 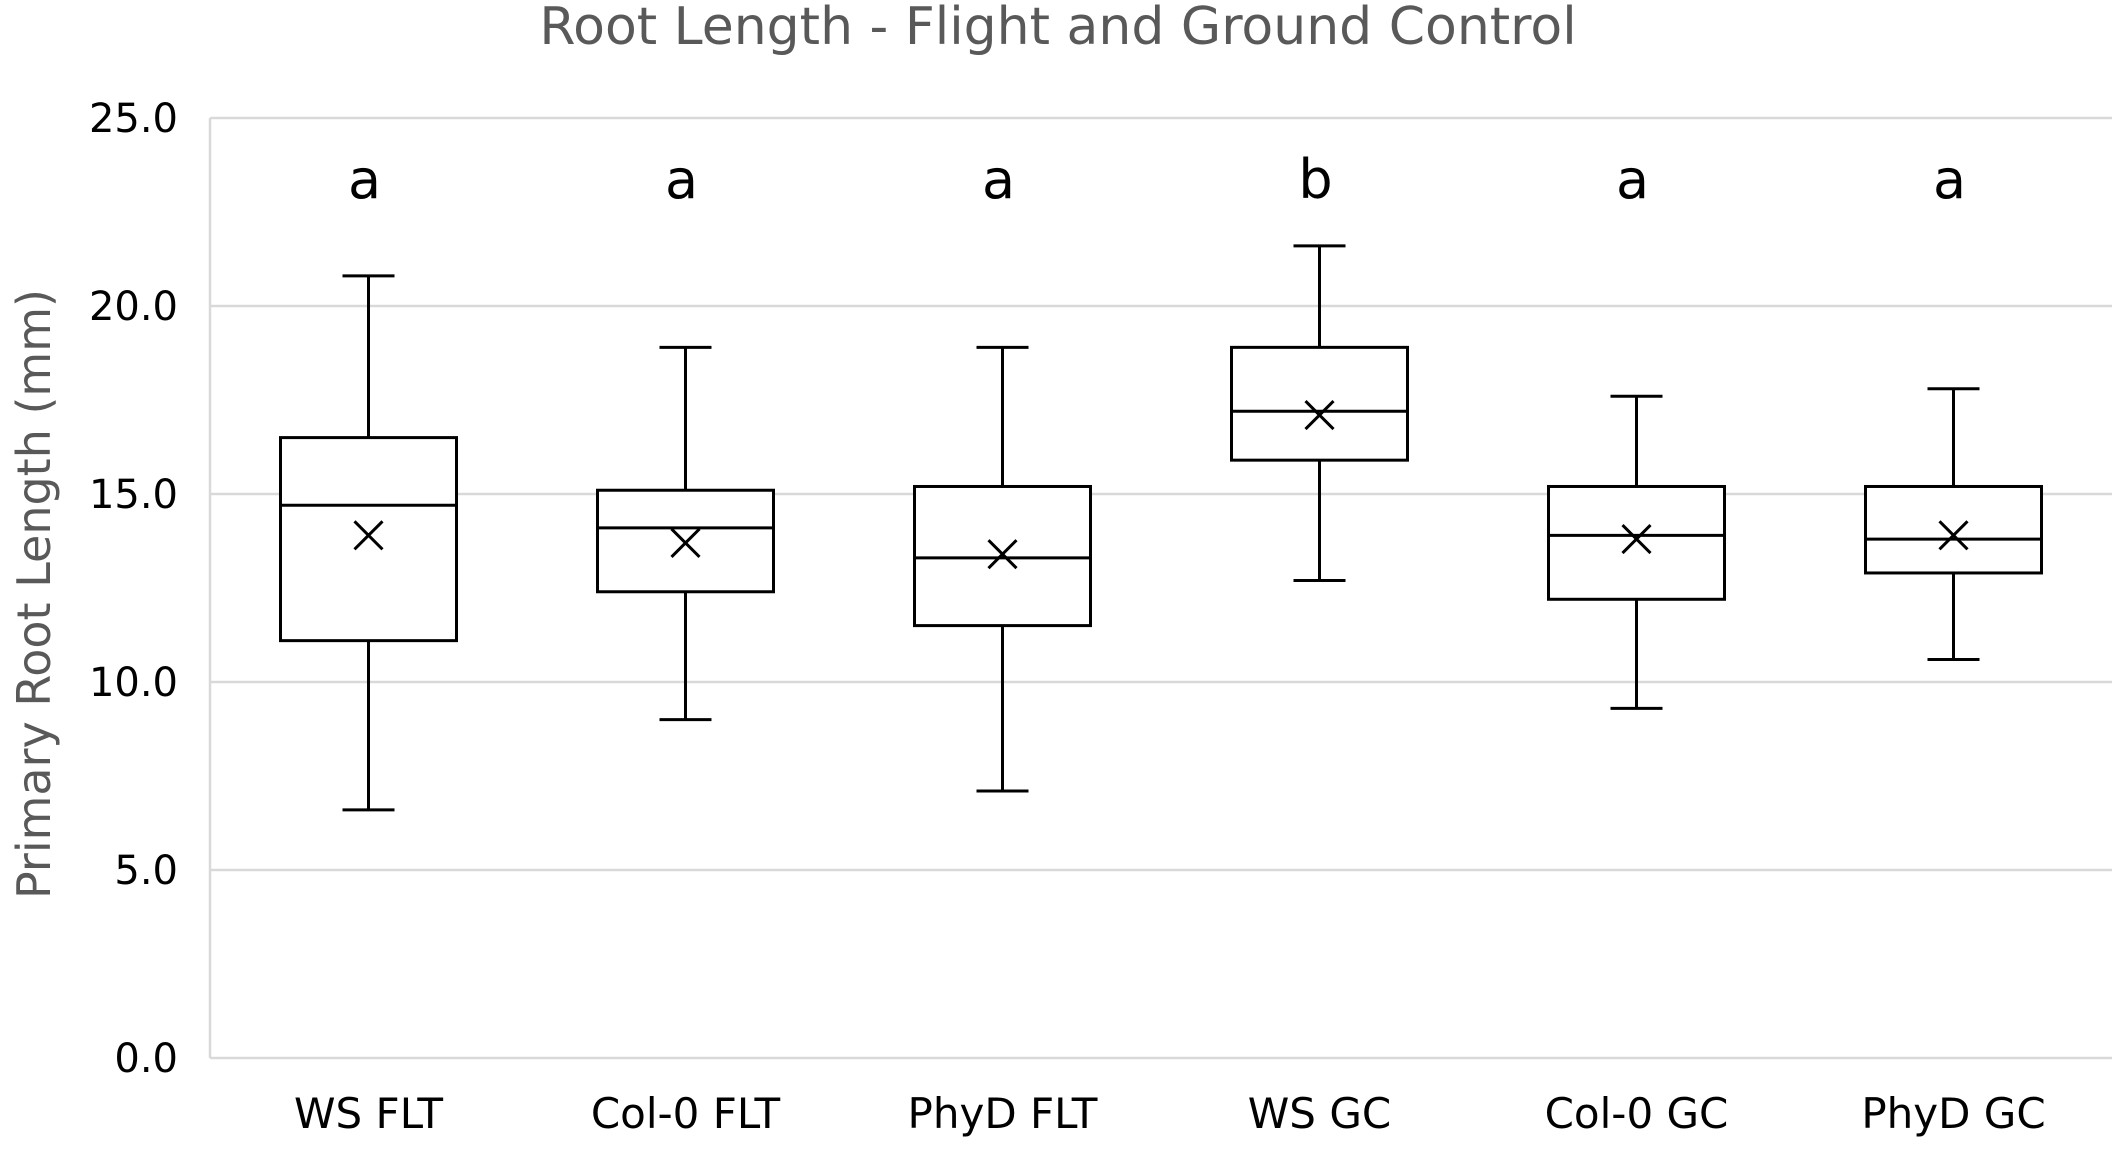 What do you see at coordinates (34, 594) in the screenshot?
I see `y-axis-label: Primary Root Length (mm)` at bounding box center [34, 594].